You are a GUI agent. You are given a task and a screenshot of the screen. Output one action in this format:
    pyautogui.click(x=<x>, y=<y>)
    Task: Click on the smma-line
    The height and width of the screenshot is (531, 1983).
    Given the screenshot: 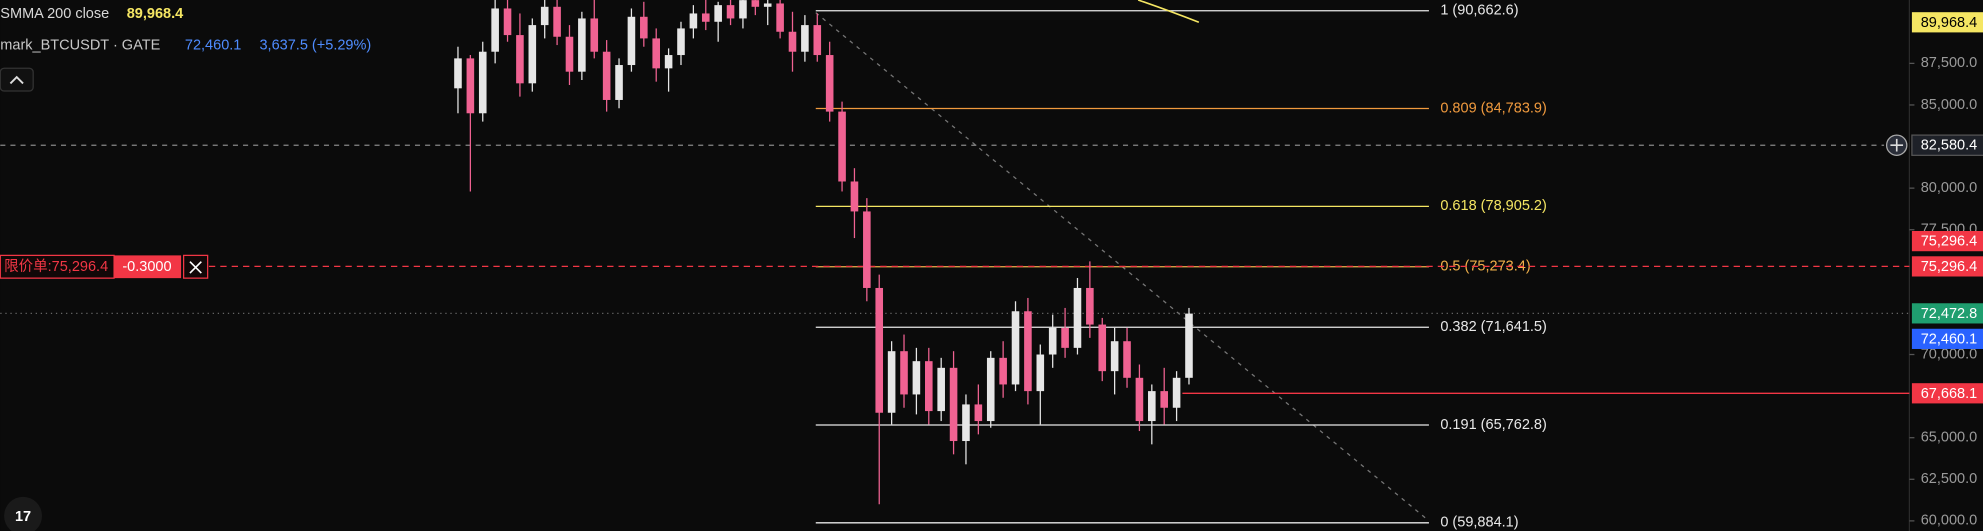 What is the action you would take?
    pyautogui.click(x=1168, y=12)
    